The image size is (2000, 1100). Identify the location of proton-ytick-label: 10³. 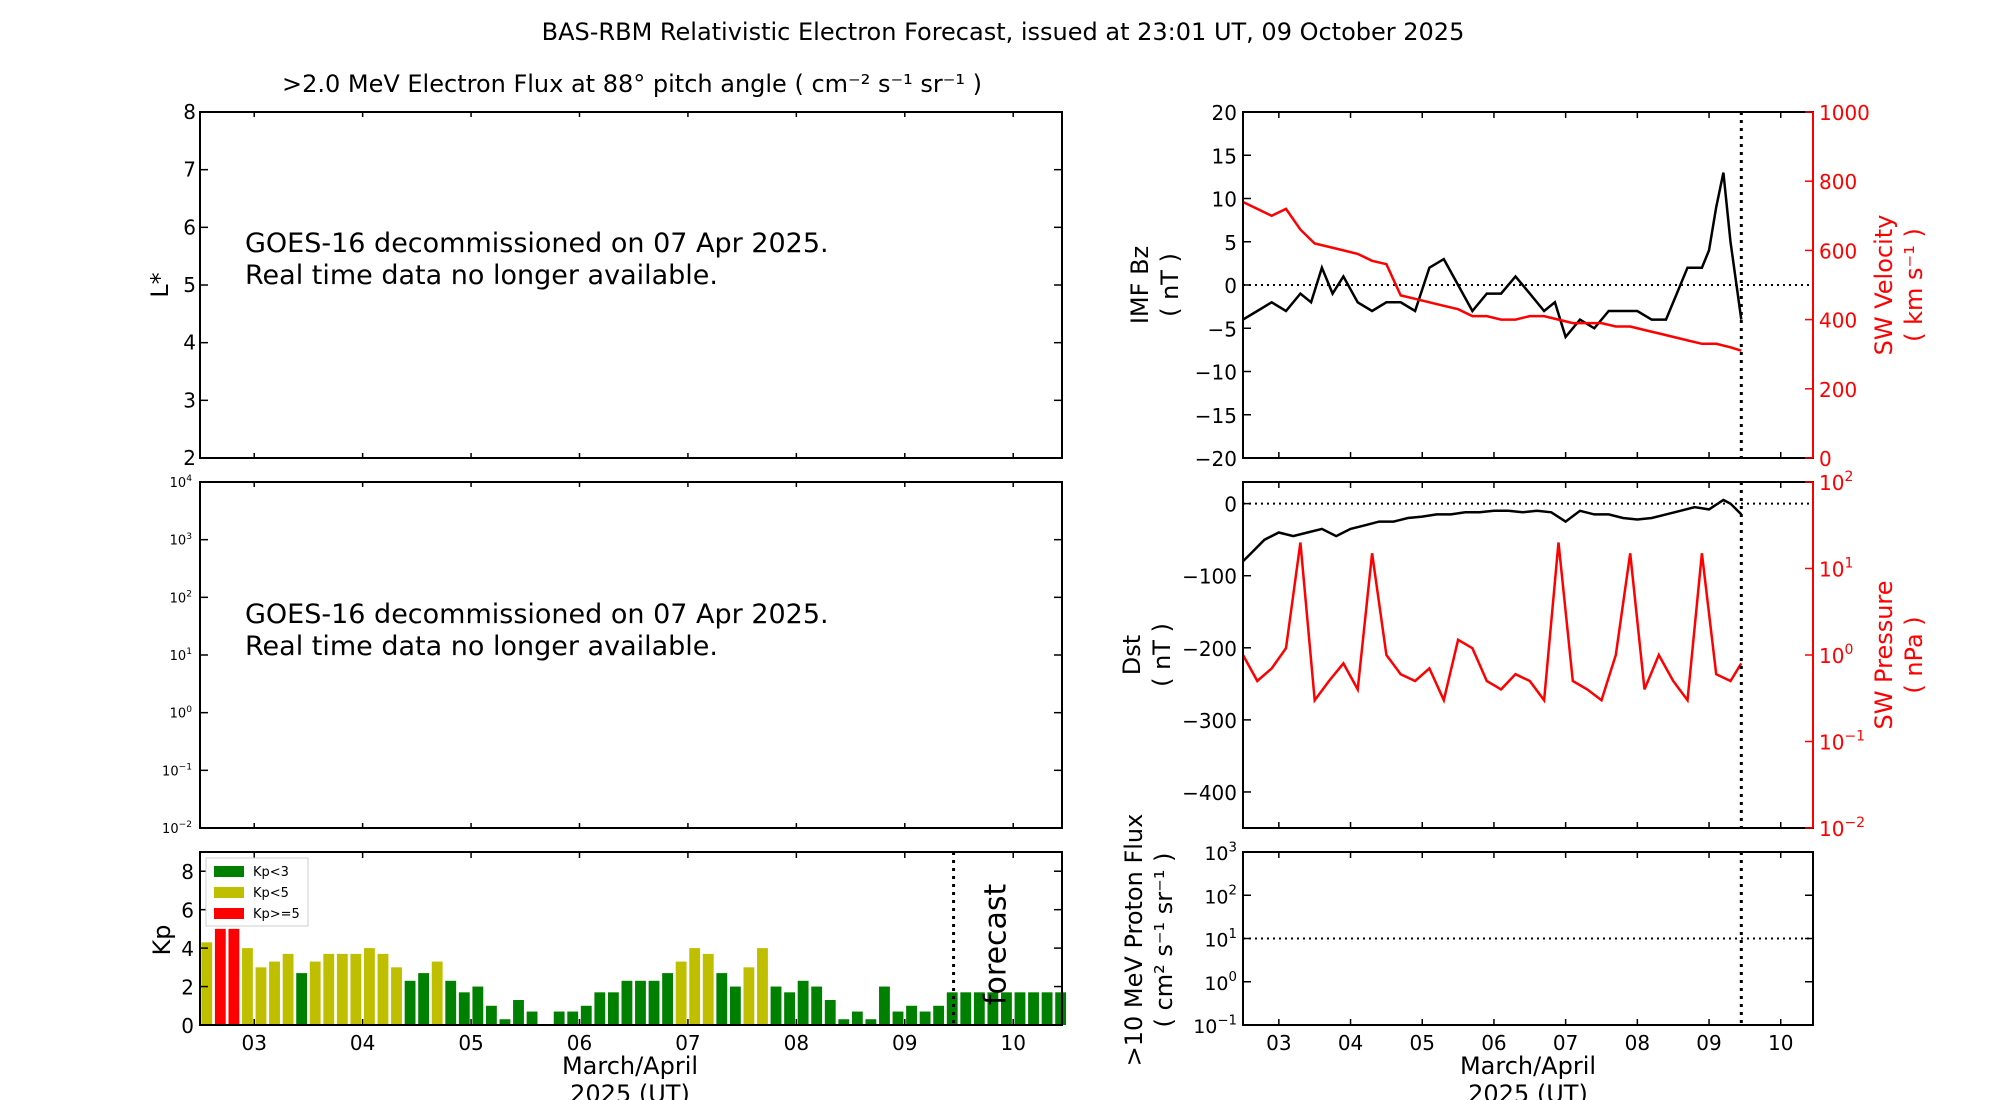
(1220, 852).